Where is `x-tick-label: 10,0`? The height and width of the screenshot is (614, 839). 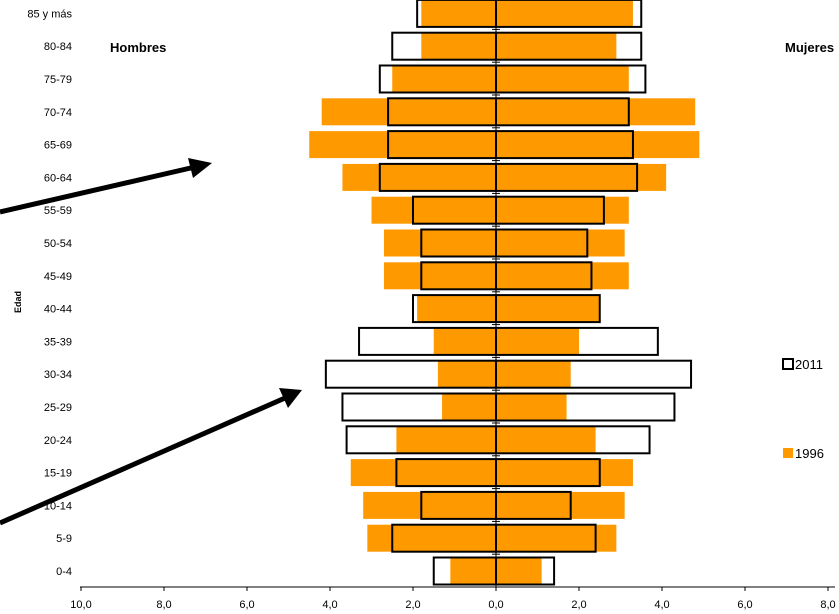
x-tick-label: 10,0 is located at coordinates (80, 605).